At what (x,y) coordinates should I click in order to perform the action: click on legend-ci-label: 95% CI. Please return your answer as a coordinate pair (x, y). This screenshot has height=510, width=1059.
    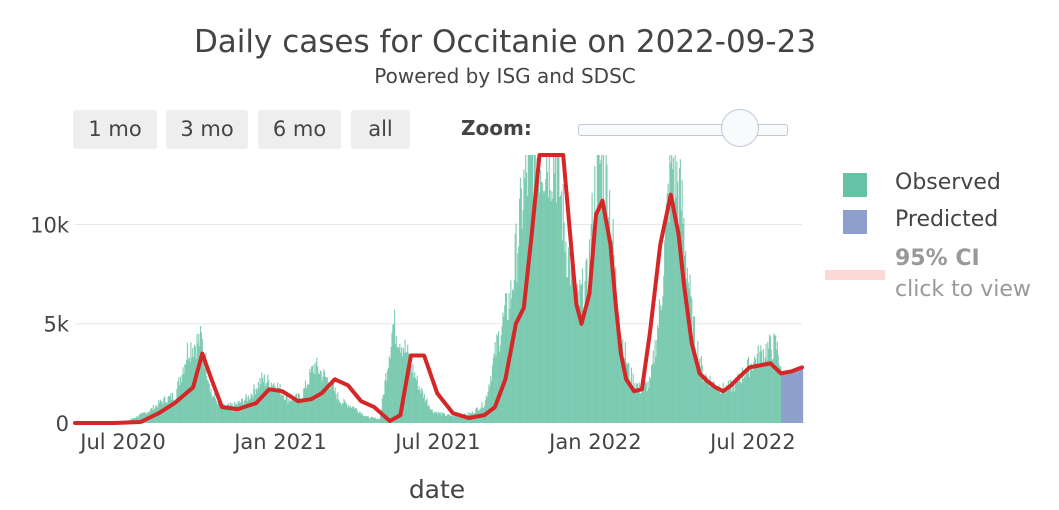
    Looking at the image, I should click on (937, 258).